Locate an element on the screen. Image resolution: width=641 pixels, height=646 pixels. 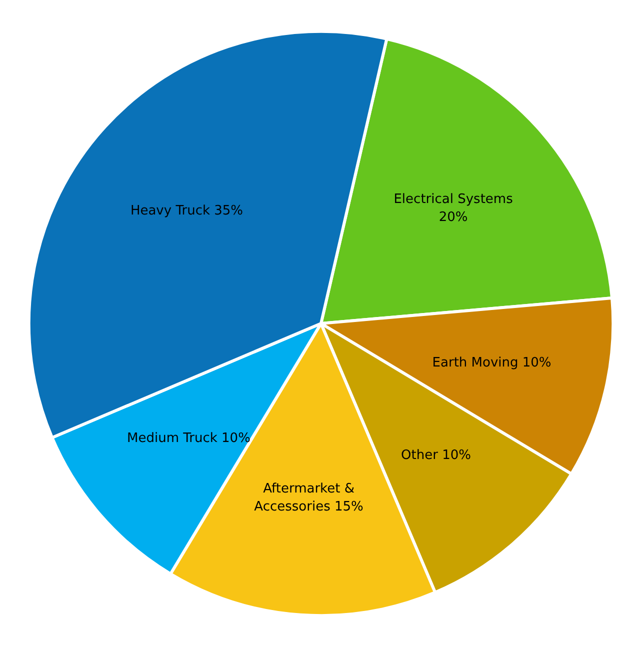
slice-label: Heavy Truck 35% is located at coordinates (187, 210).